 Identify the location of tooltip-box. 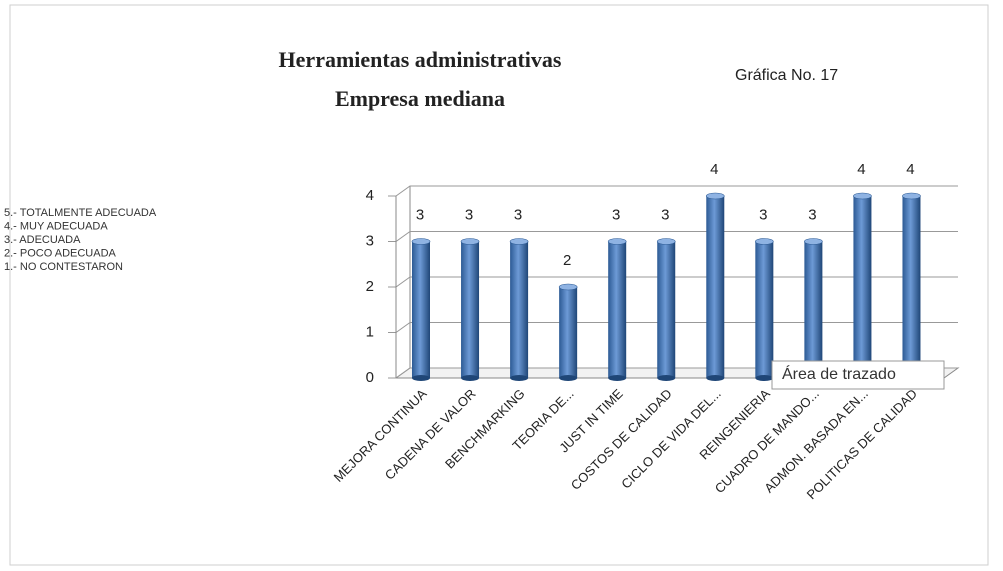
(858, 375).